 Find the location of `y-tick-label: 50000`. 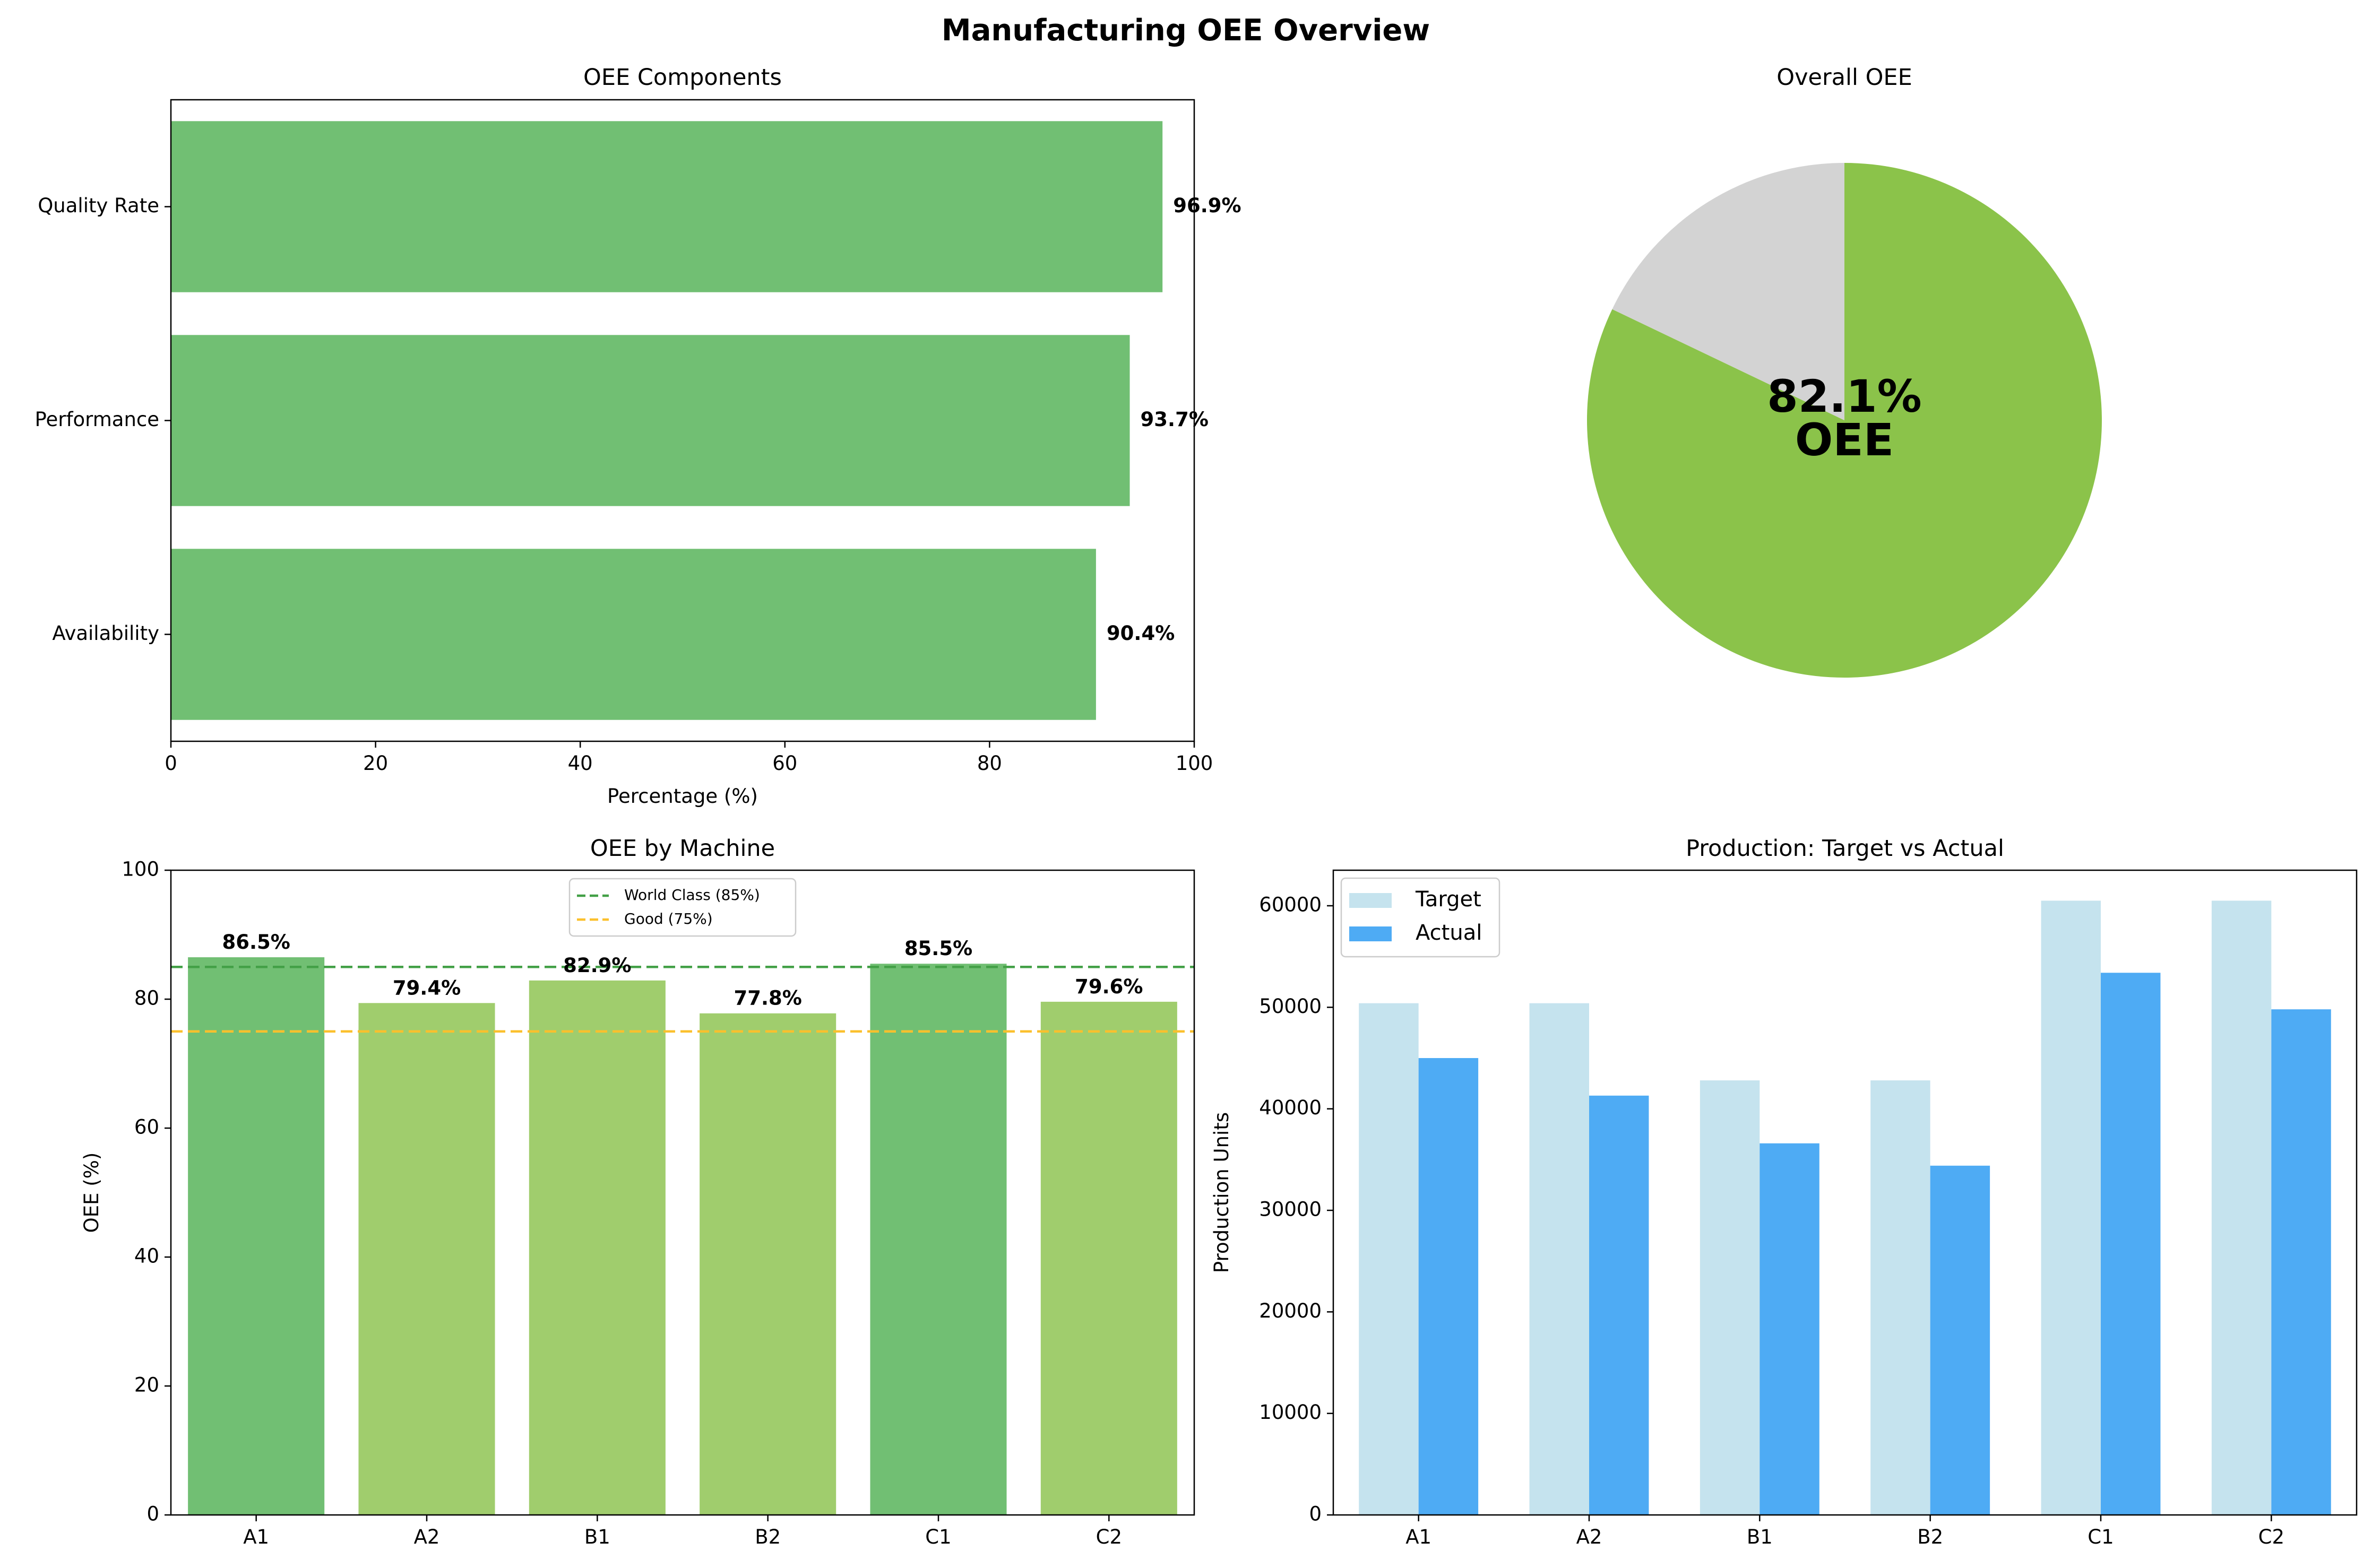

y-tick-label: 50000 is located at coordinates (1290, 1006).